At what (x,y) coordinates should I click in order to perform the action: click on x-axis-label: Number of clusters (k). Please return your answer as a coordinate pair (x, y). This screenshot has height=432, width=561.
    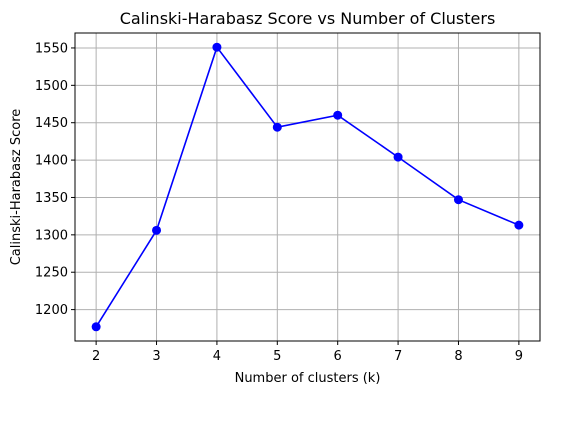
    Looking at the image, I should click on (308, 378).